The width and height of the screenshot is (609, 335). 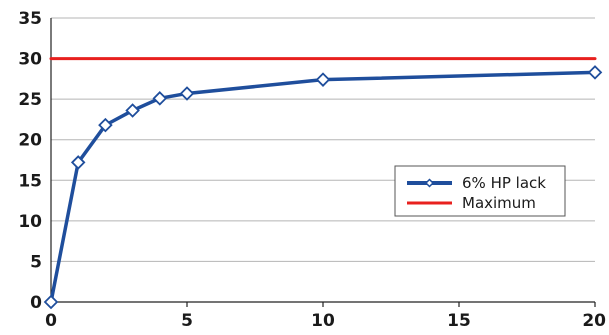 I want to click on legend-label-6-hp-lack: 6% HP lack, so click(x=504, y=183).